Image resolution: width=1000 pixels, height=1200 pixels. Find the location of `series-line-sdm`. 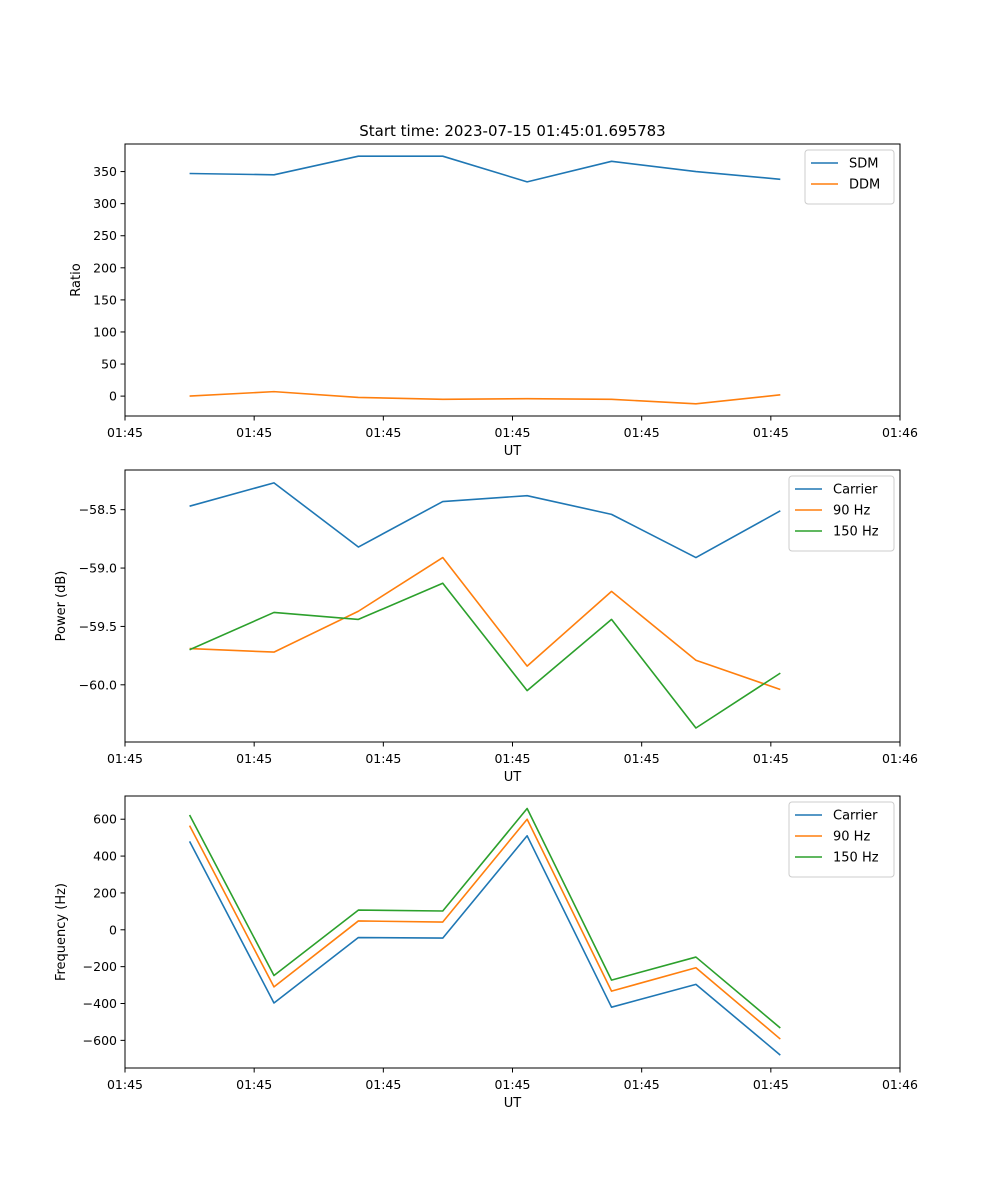

series-line-sdm is located at coordinates (485, 169).